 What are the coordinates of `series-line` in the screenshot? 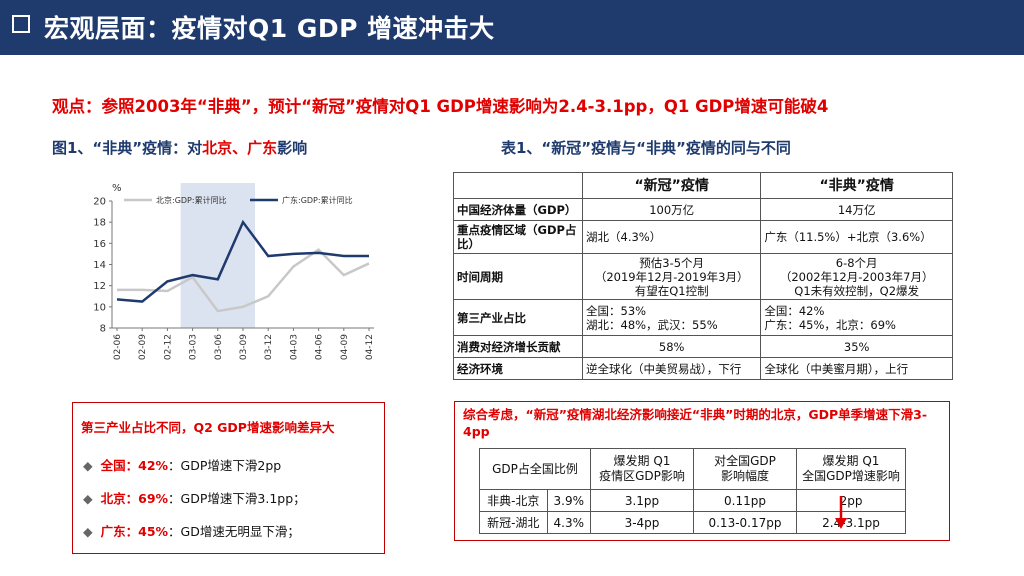 It's located at (242, 261).